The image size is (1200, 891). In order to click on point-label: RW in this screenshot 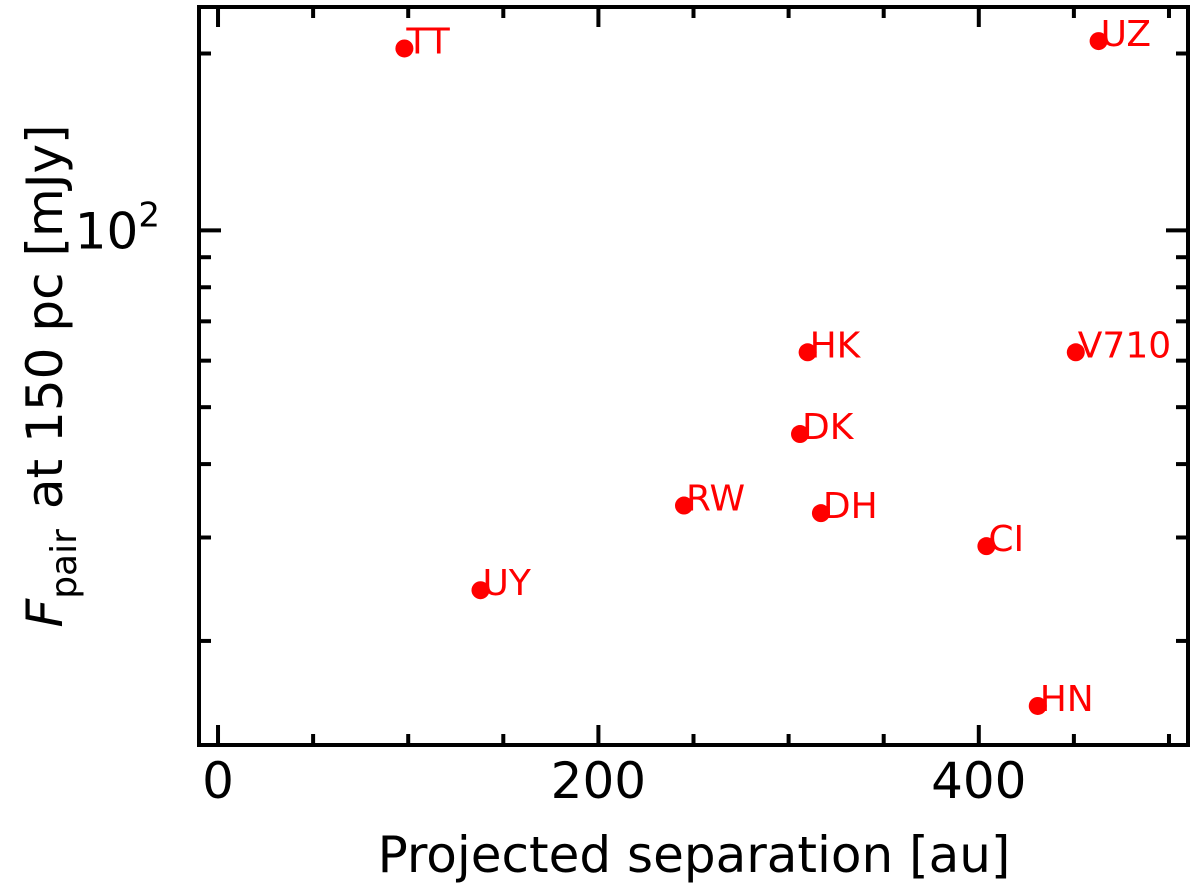, I will do `click(715, 499)`.